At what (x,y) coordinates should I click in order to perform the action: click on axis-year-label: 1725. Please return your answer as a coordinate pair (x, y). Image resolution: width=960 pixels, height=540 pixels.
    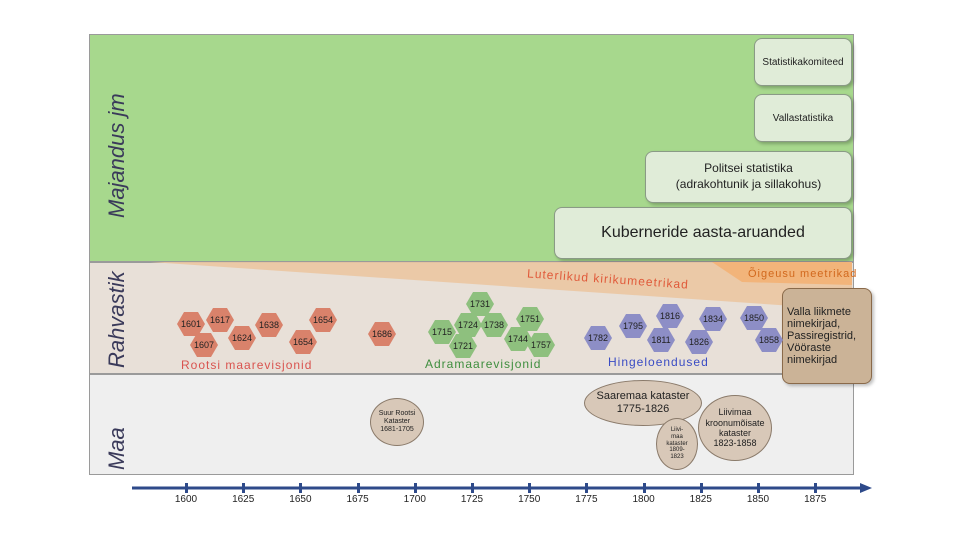
    Looking at the image, I should click on (472, 499).